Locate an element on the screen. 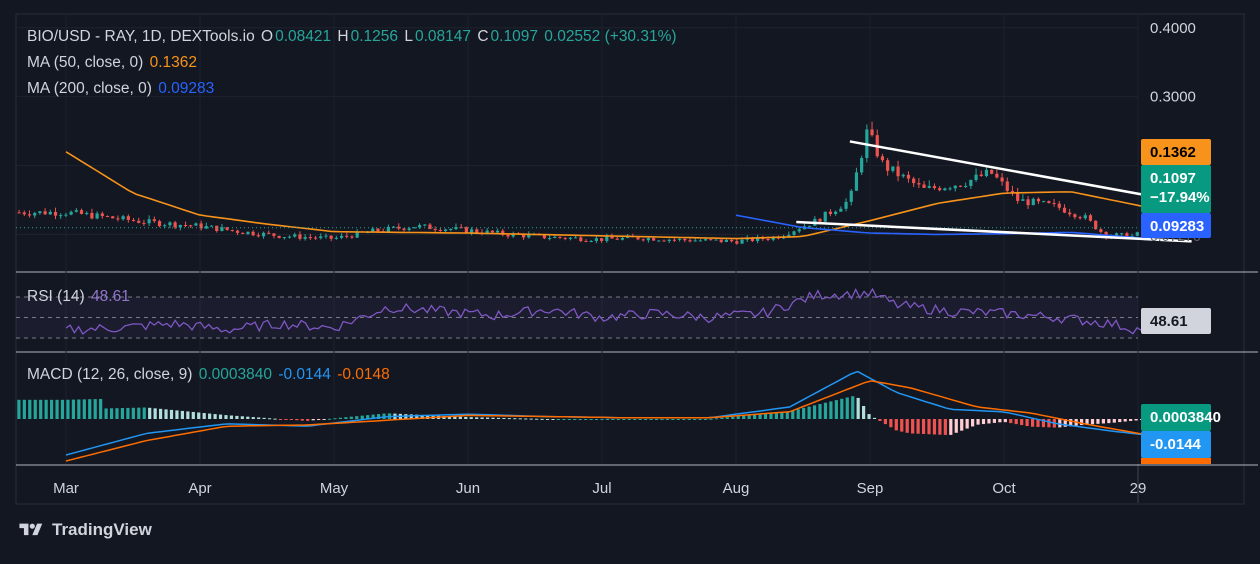 The image size is (1260, 564). ma50-value: 0.1362 is located at coordinates (173, 62).